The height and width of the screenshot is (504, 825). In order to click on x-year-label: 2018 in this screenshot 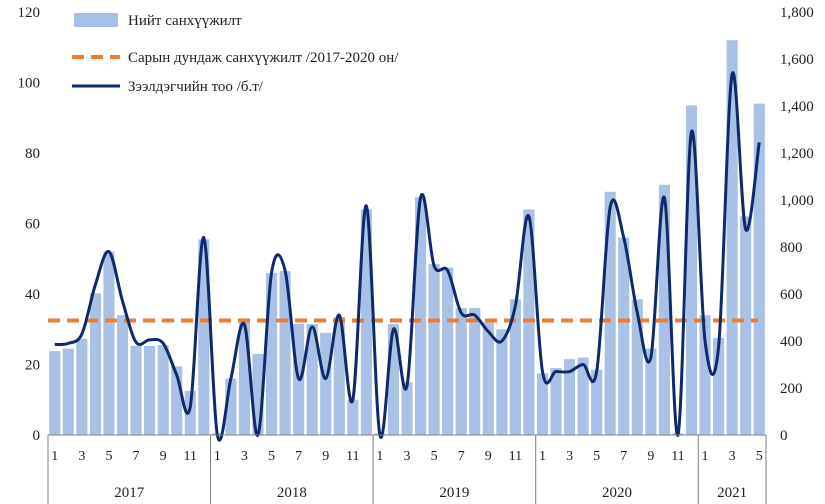, I will do `click(292, 493)`.